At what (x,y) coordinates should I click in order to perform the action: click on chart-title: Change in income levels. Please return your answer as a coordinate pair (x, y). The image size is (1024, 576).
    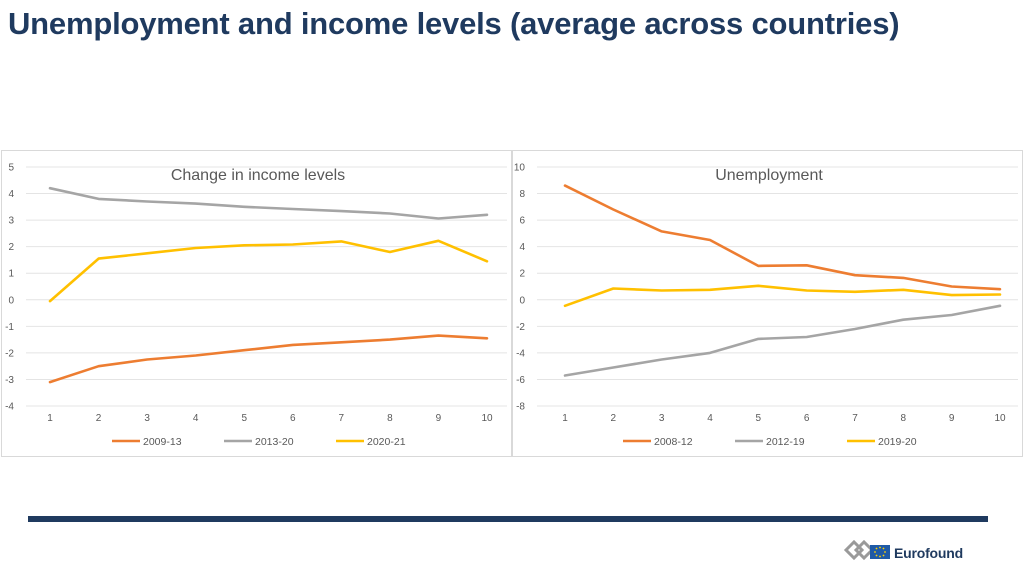
    Looking at the image, I should click on (258, 175).